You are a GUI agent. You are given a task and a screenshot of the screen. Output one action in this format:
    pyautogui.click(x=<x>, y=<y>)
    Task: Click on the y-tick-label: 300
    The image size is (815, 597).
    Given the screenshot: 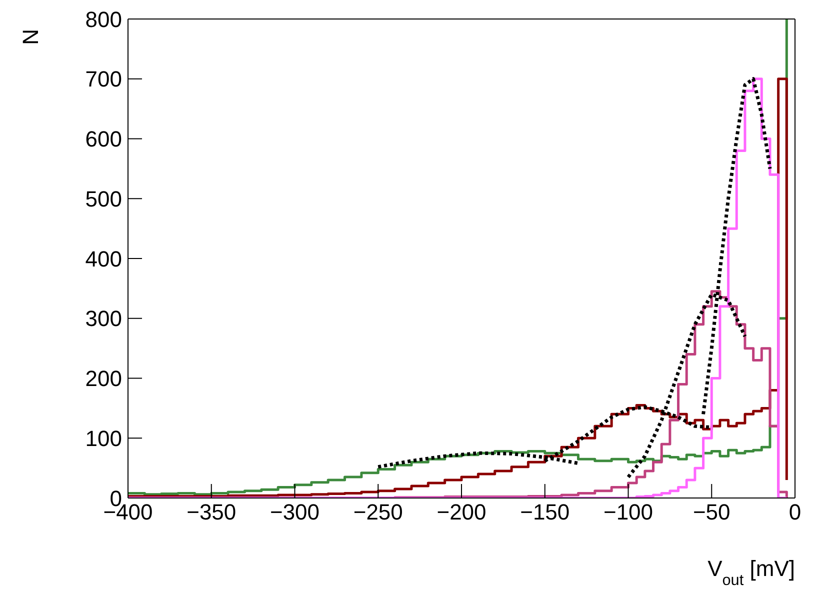 What is the action you would take?
    pyautogui.click(x=103, y=319)
    